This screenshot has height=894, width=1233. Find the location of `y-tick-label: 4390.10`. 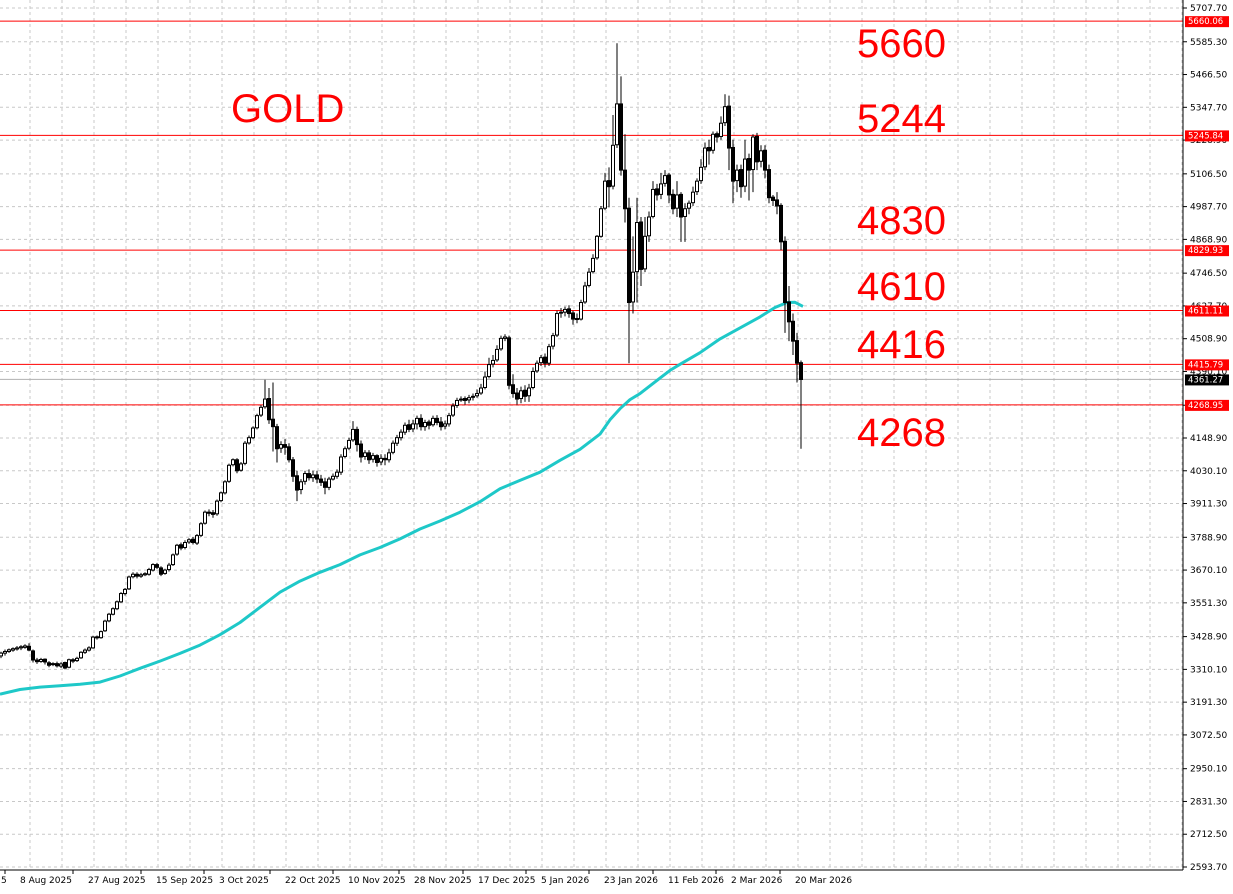

y-tick-label: 4390.10 is located at coordinates (1208, 372).